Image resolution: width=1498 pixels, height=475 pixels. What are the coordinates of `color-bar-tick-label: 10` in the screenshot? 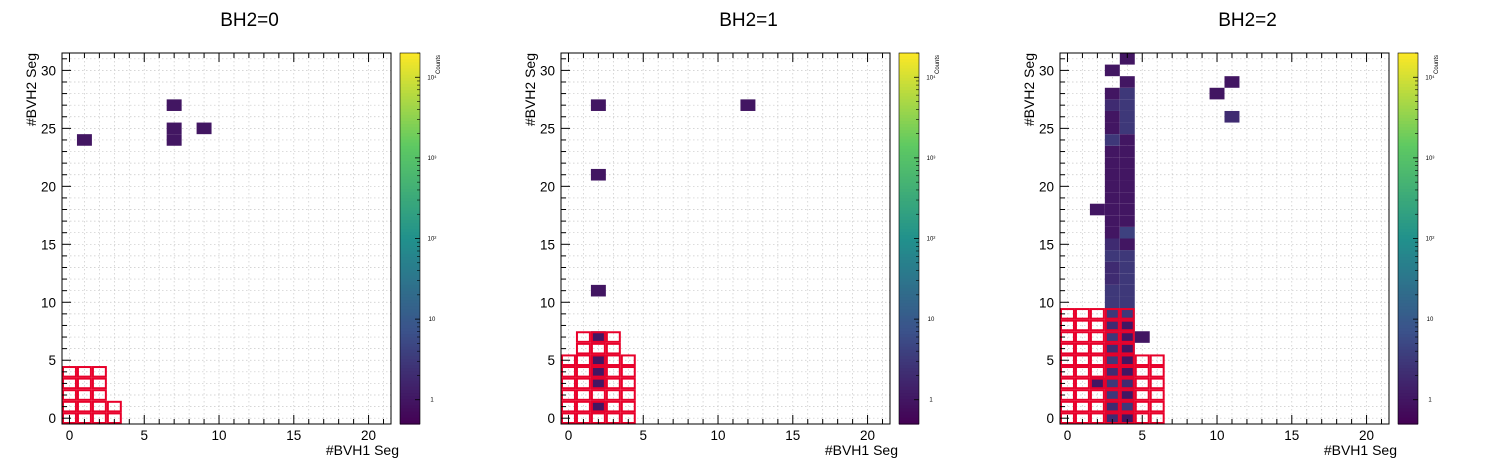 It's located at (432, 320).